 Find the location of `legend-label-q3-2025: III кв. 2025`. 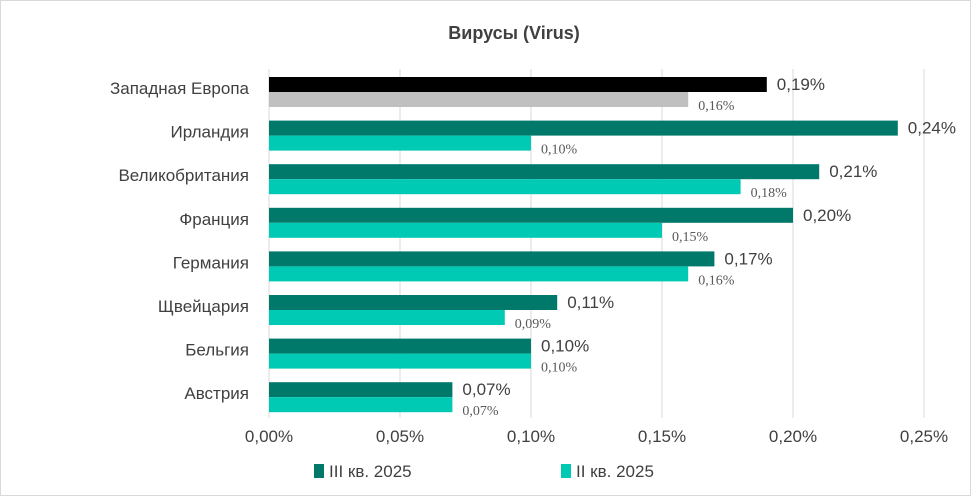

legend-label-q3-2025: III кв. 2025 is located at coordinates (370, 471).